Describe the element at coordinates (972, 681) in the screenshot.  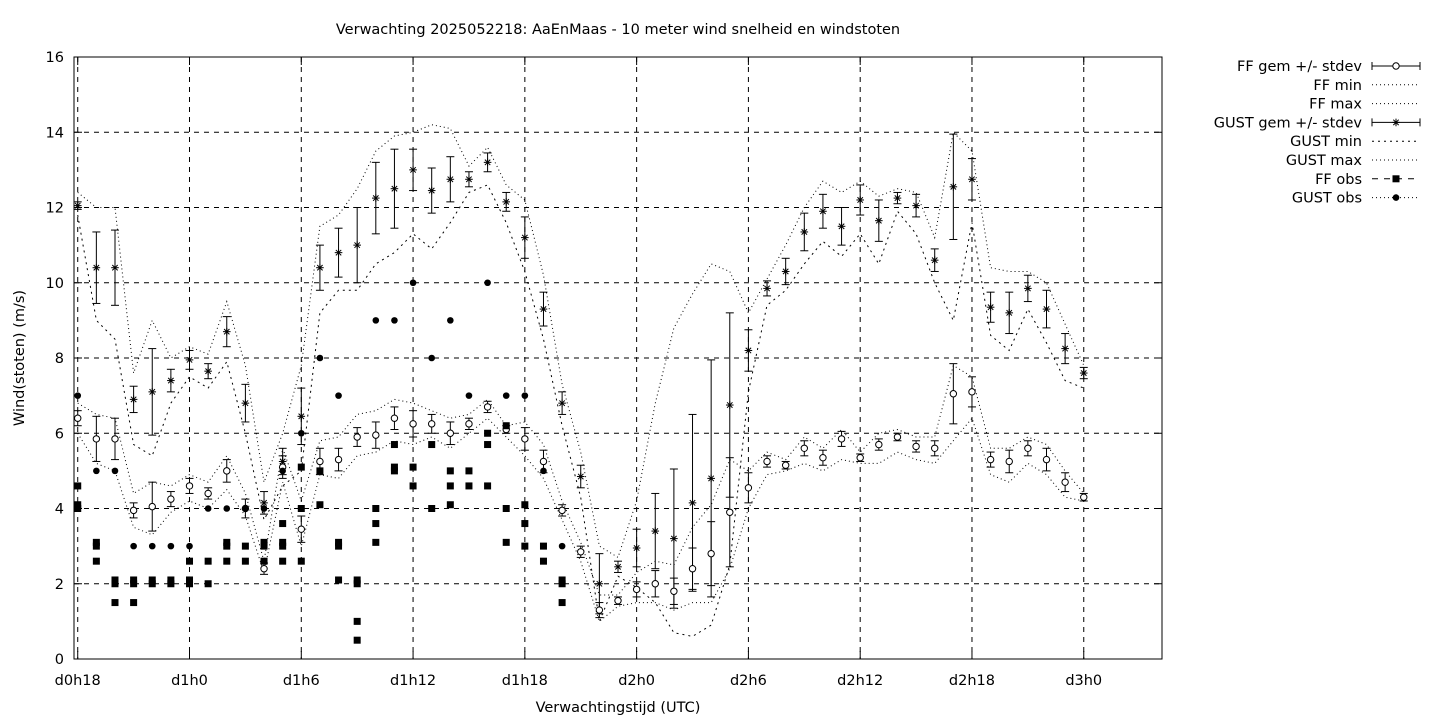
I see `x-tick-label: d2h18` at that location.